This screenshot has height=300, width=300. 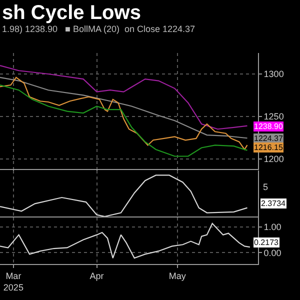 What do you see at coordinates (97, 275) in the screenshot?
I see `x-tick-label: Apr` at bounding box center [97, 275].